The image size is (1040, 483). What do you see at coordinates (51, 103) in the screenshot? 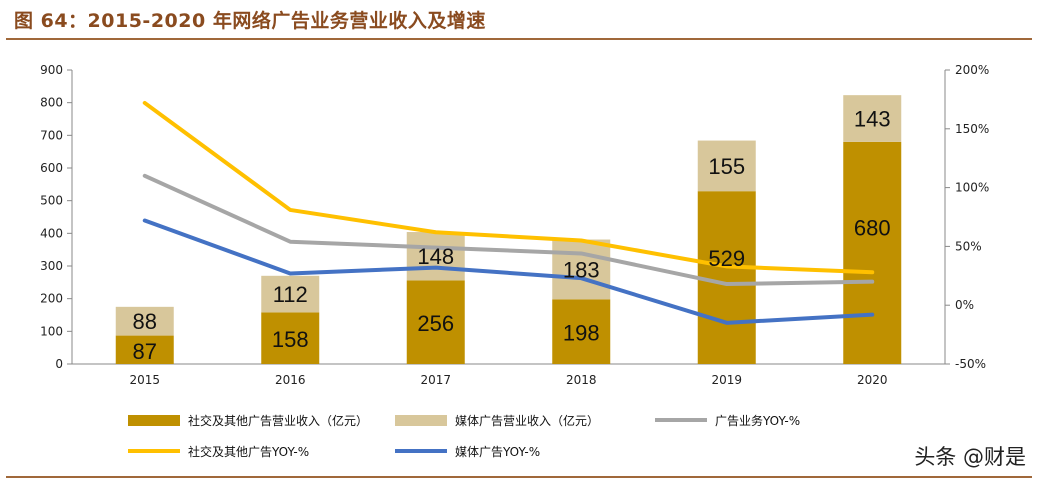
I see `left-tick-label: 800` at bounding box center [51, 103].